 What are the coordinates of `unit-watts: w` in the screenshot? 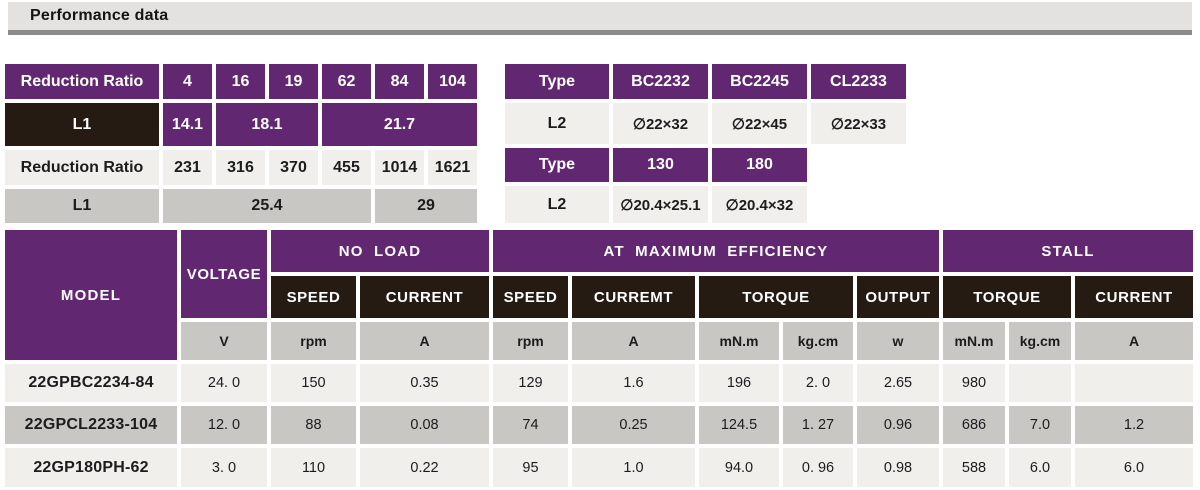 It's located at (898, 341).